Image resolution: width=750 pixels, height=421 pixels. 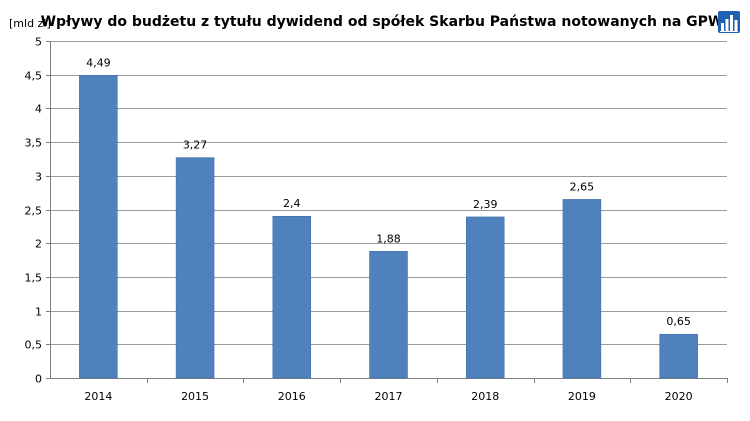 What do you see at coordinates (34, 278) in the screenshot?
I see `y-tick-label: 1,5` at bounding box center [34, 278].